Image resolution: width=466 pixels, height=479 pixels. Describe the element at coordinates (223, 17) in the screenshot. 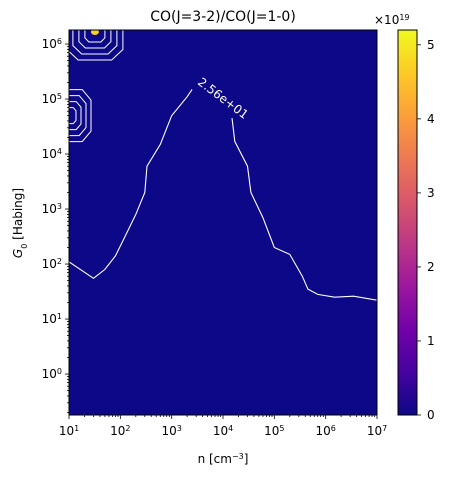

I see `chart-title: CO(J=3-2)/CO(J=1-0)` at that location.